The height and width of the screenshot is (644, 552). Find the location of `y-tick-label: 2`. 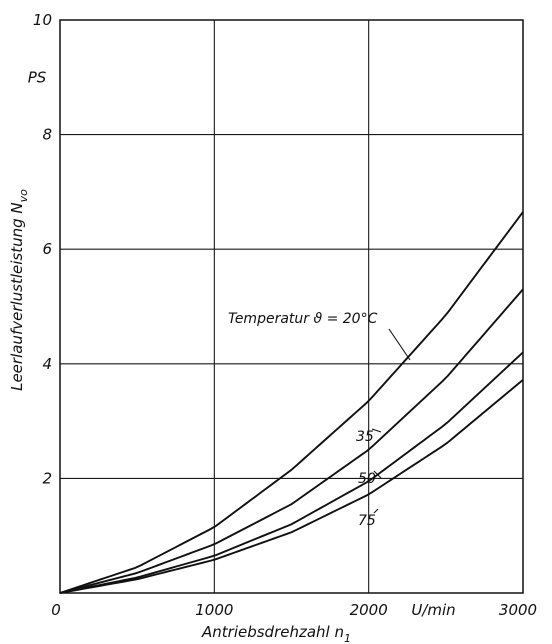

y-tick-label: 2 is located at coordinates (47, 478).